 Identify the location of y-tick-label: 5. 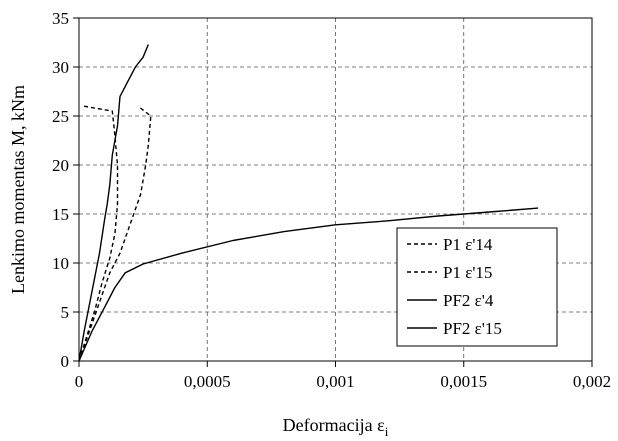
(65, 312).